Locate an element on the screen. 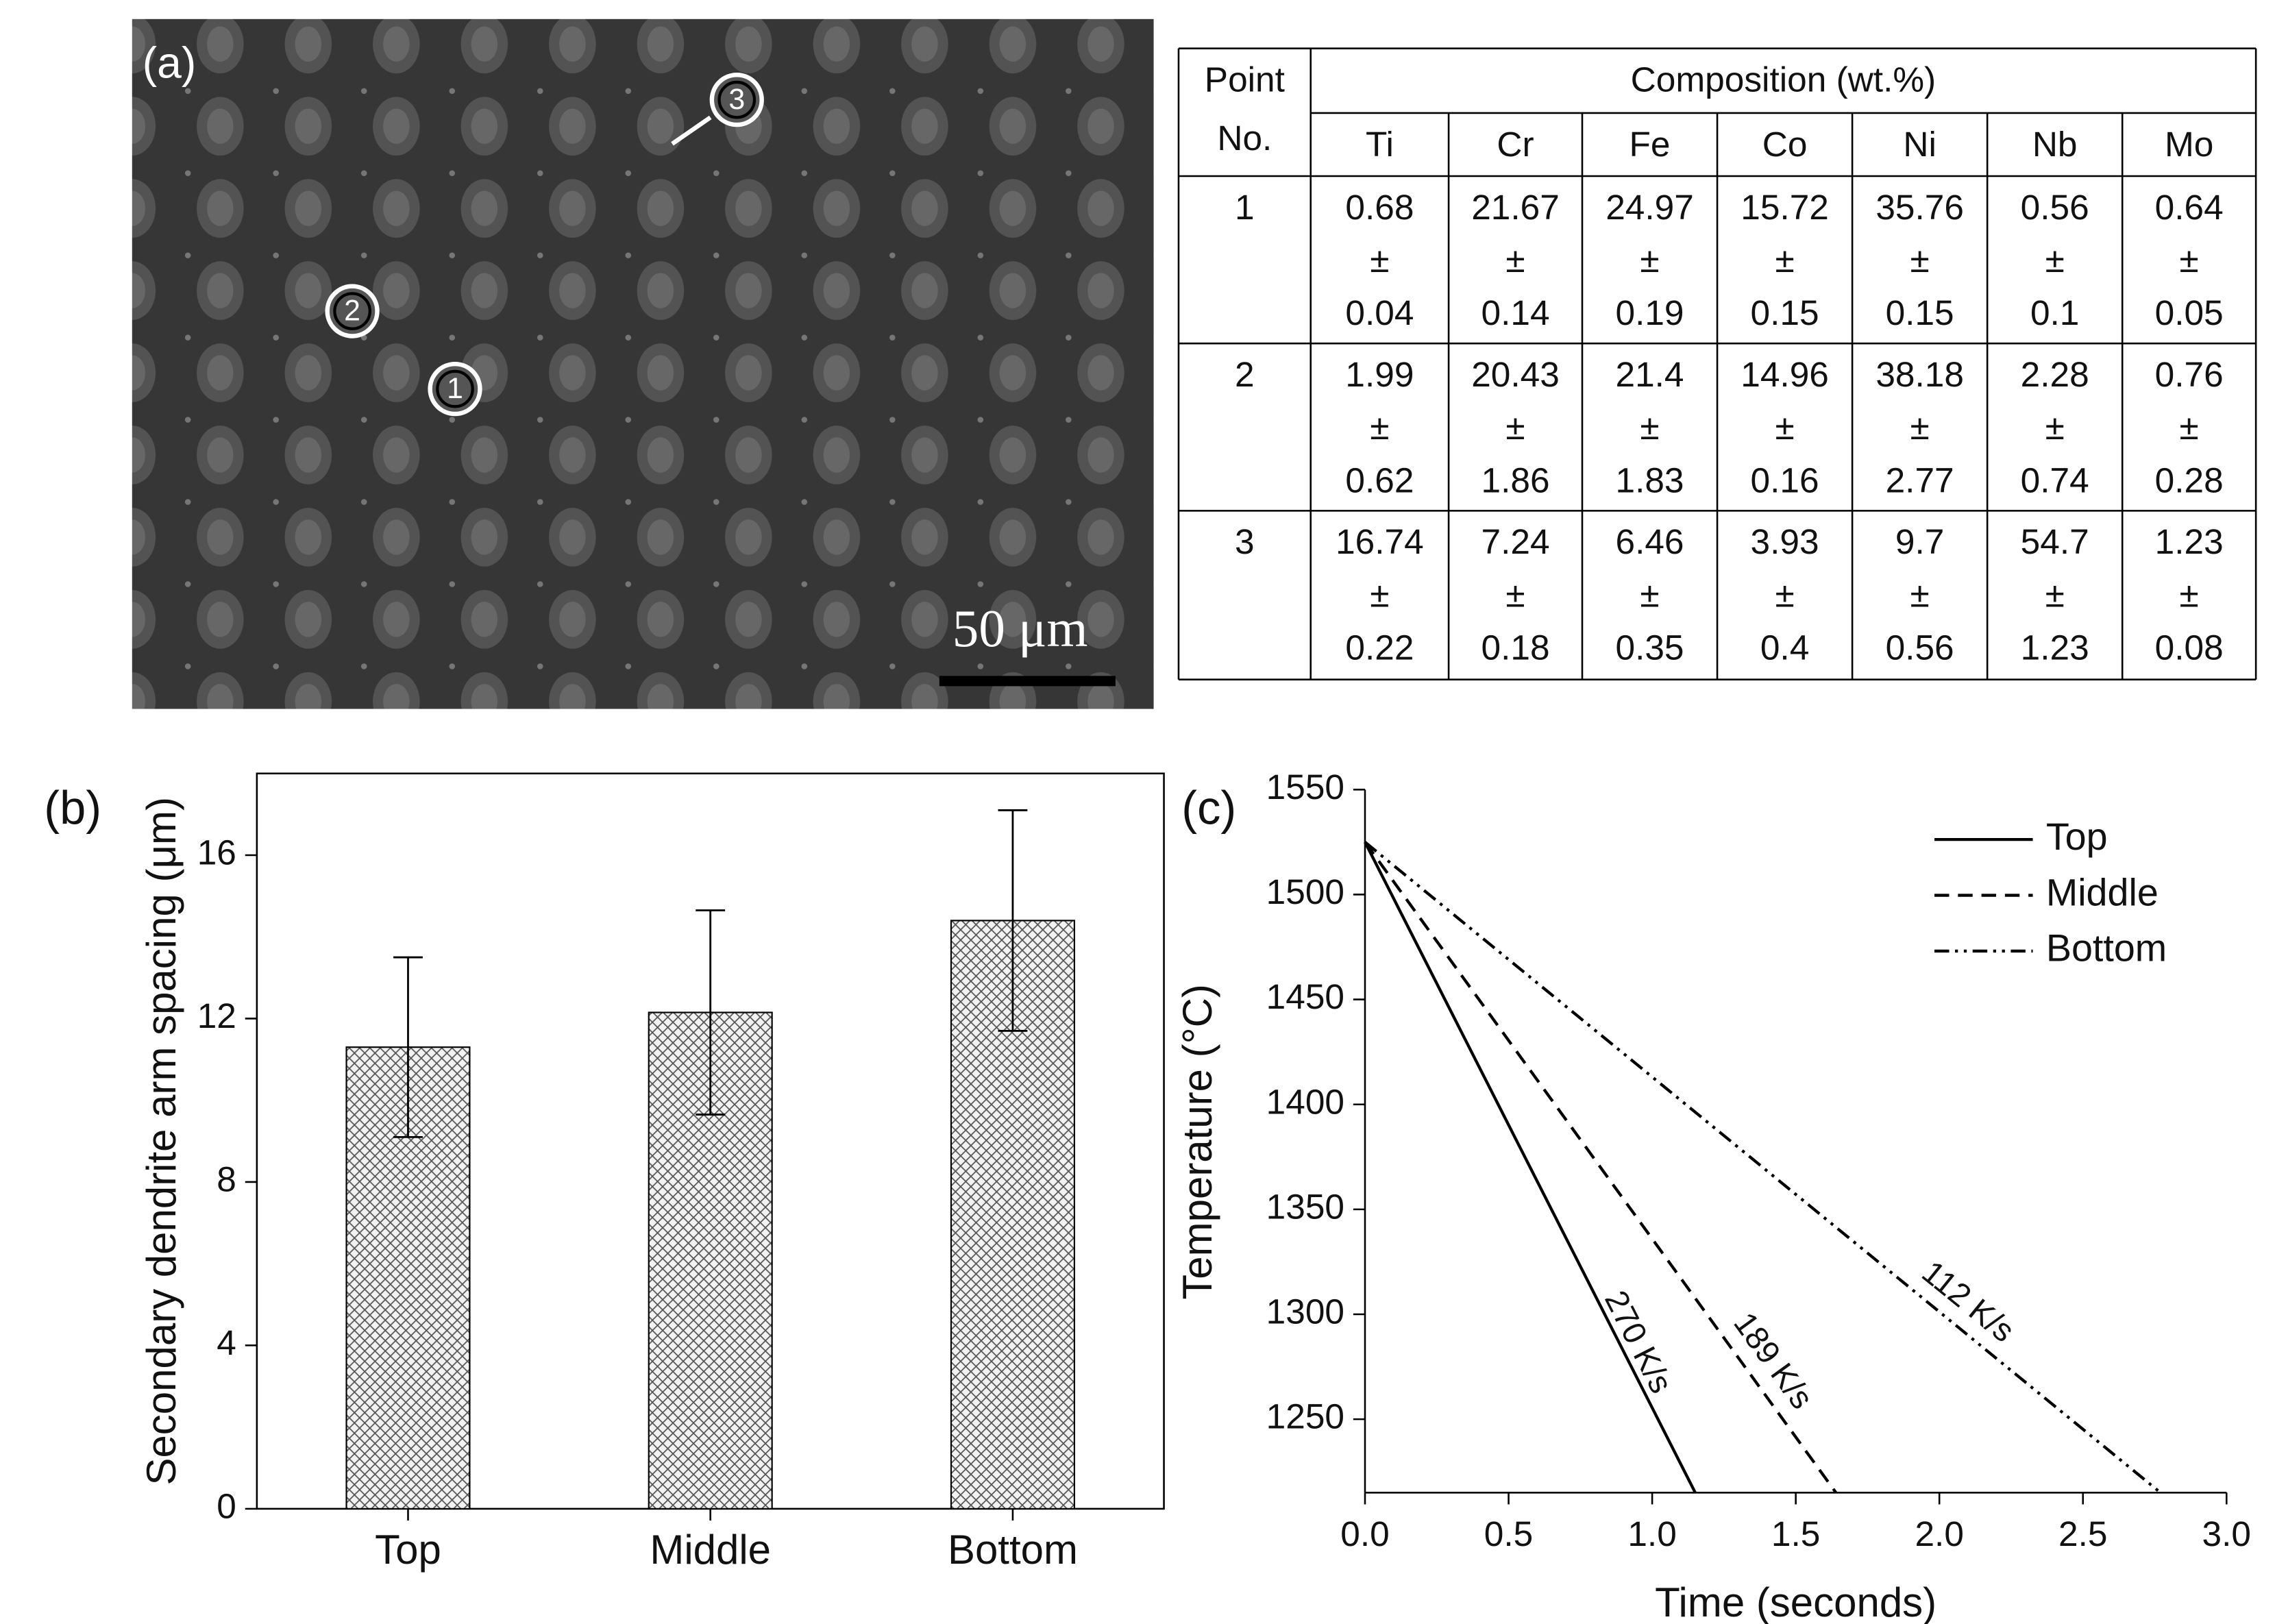  x-tick-label: Top is located at coordinates (408, 1550).